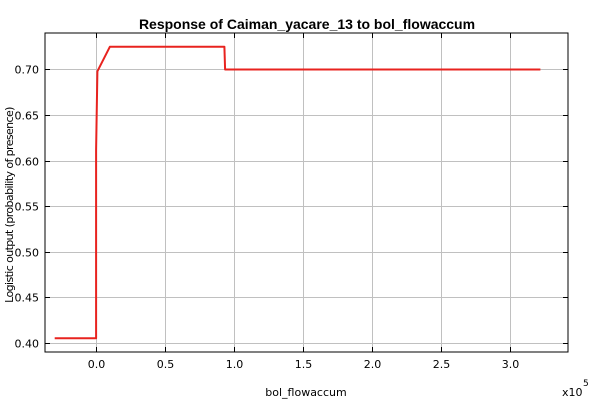 This screenshot has height=400, width=600. I want to click on y-tick-label: 0.60, so click(27, 162).